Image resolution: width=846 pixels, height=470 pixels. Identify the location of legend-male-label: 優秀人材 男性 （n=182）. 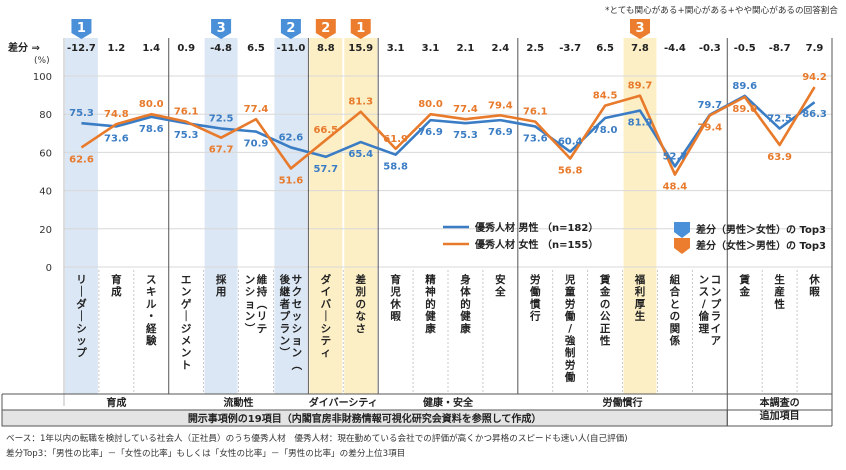
(536, 227).